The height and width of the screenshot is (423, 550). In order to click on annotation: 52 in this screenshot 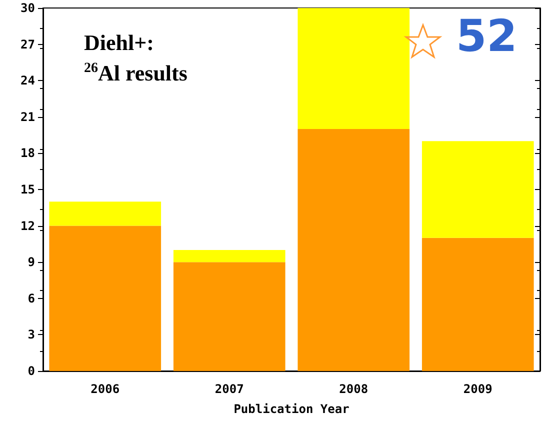, I will do `click(487, 36)`.